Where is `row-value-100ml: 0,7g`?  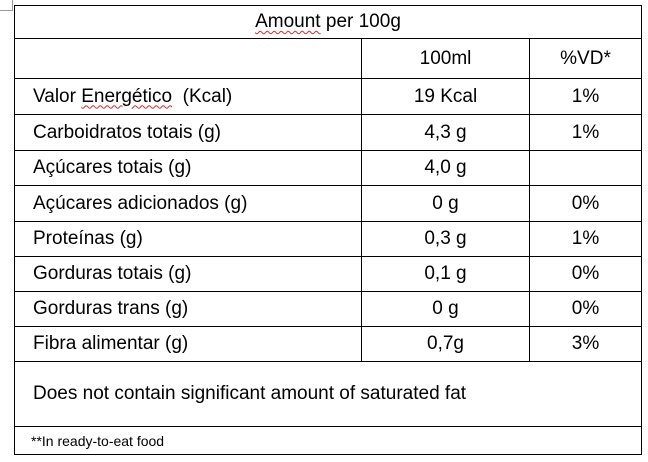
row-value-100ml: 0,7g is located at coordinates (445, 344).